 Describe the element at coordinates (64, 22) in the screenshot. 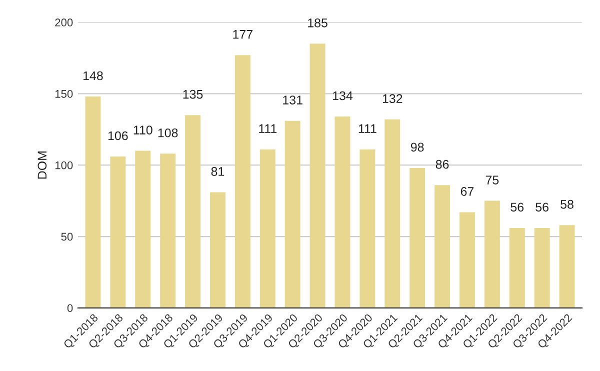

I see `y-tick-label: 200` at that location.